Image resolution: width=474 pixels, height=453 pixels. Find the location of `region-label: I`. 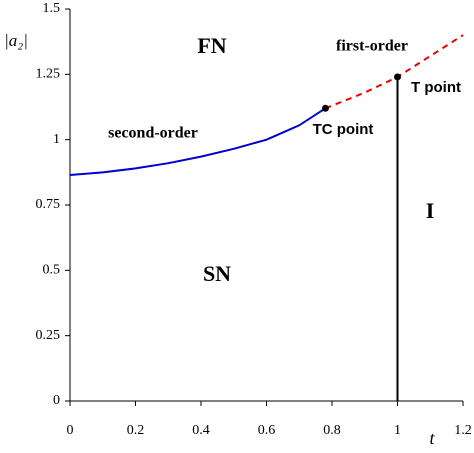

region-label: I is located at coordinates (430, 210).